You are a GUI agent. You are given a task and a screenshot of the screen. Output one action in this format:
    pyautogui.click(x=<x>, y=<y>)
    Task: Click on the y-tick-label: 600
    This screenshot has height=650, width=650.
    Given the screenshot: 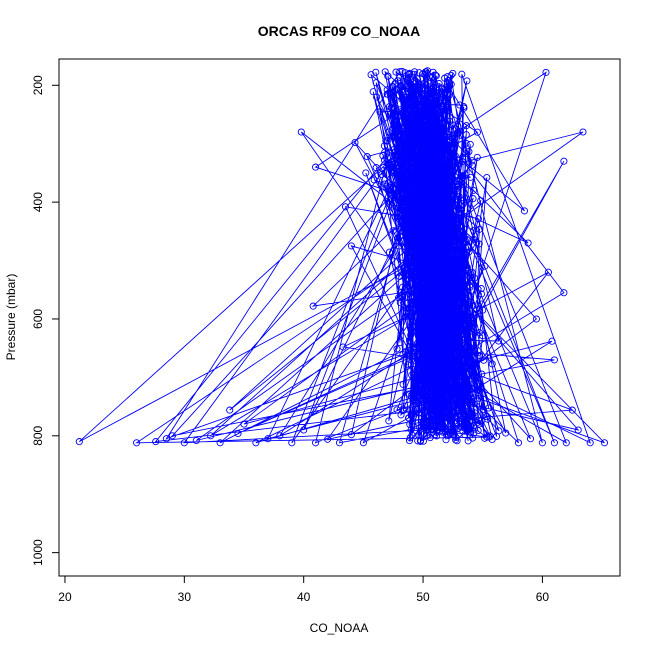 What is the action you would take?
    pyautogui.click(x=38, y=319)
    